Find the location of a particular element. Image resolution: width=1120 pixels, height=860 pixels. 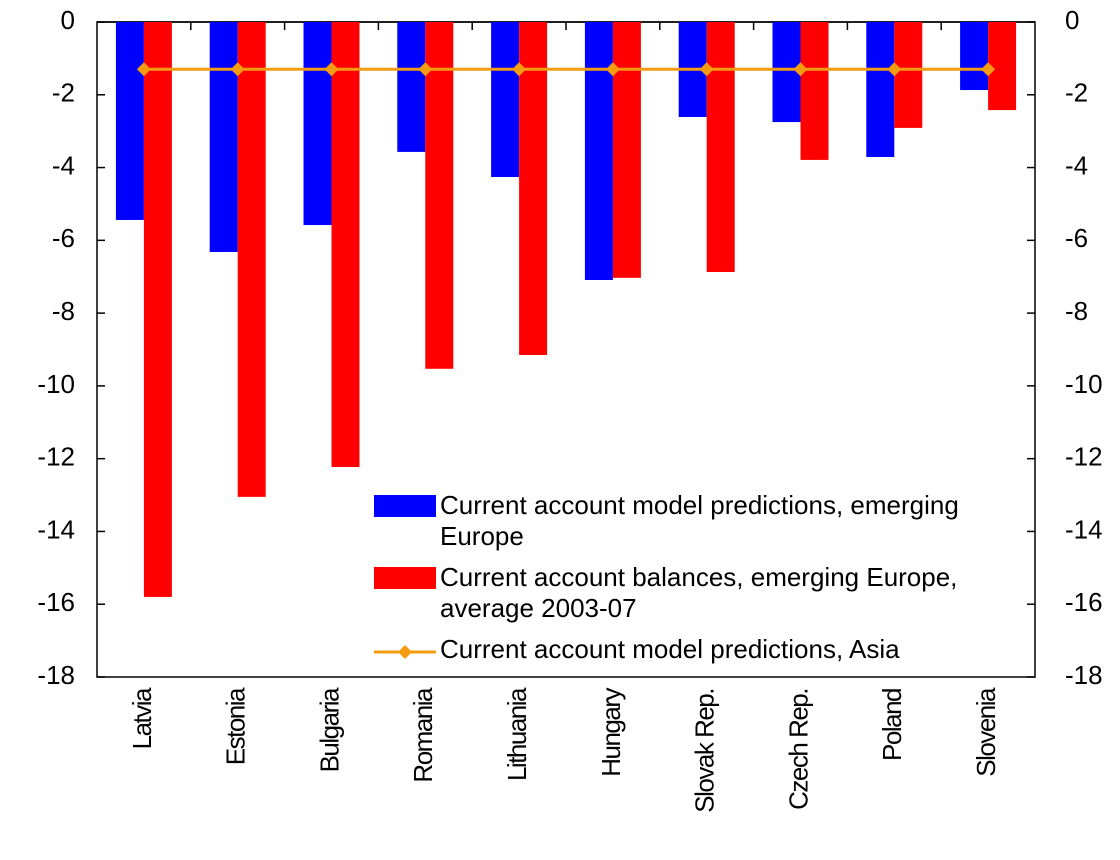

y-tick-label: -16 is located at coordinates (56, 602).